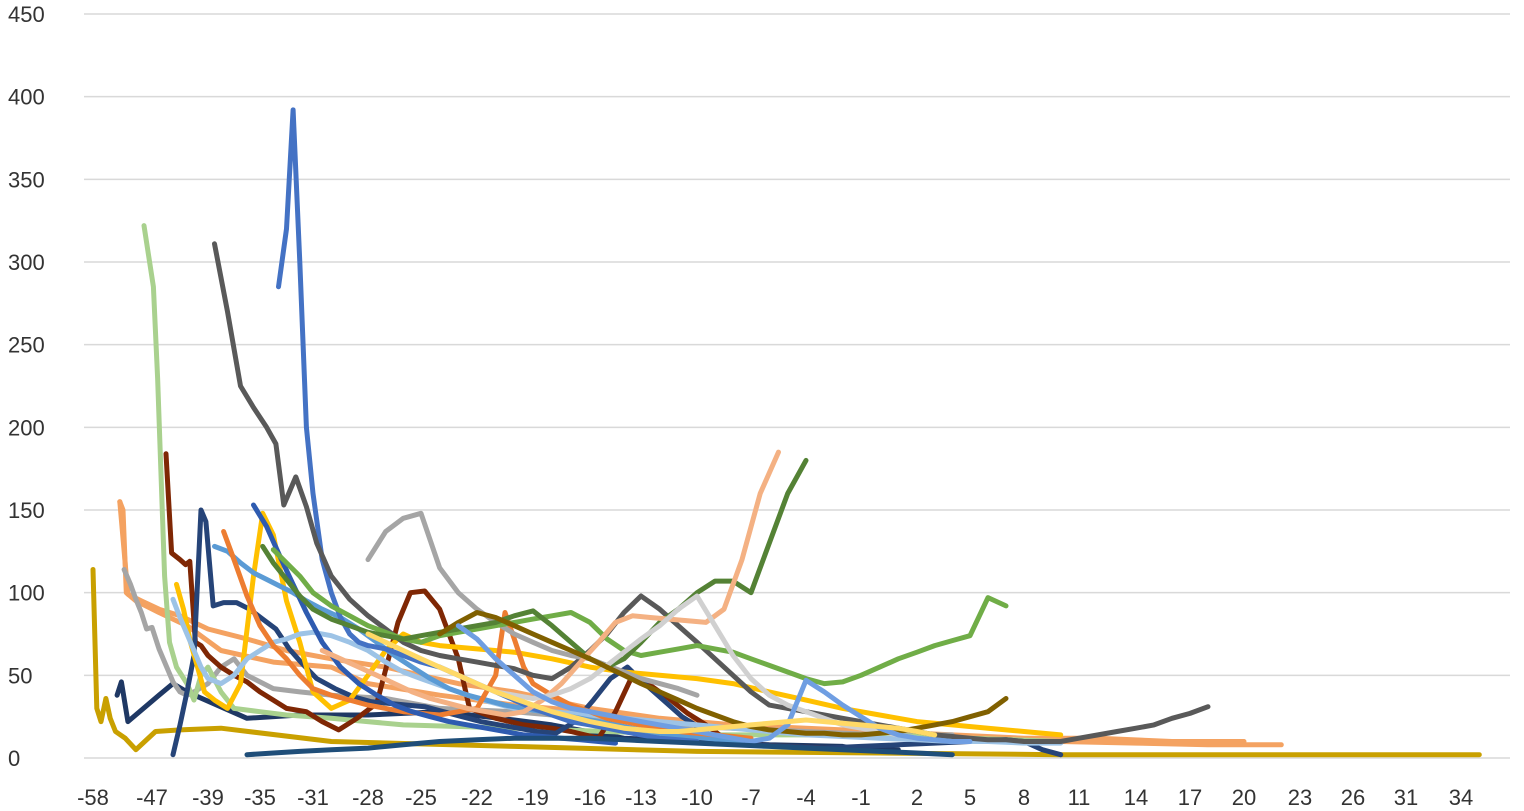 The image size is (1524, 811). Describe the element at coordinates (697, 797) in the screenshot. I see `x-tick-label: -10` at that location.